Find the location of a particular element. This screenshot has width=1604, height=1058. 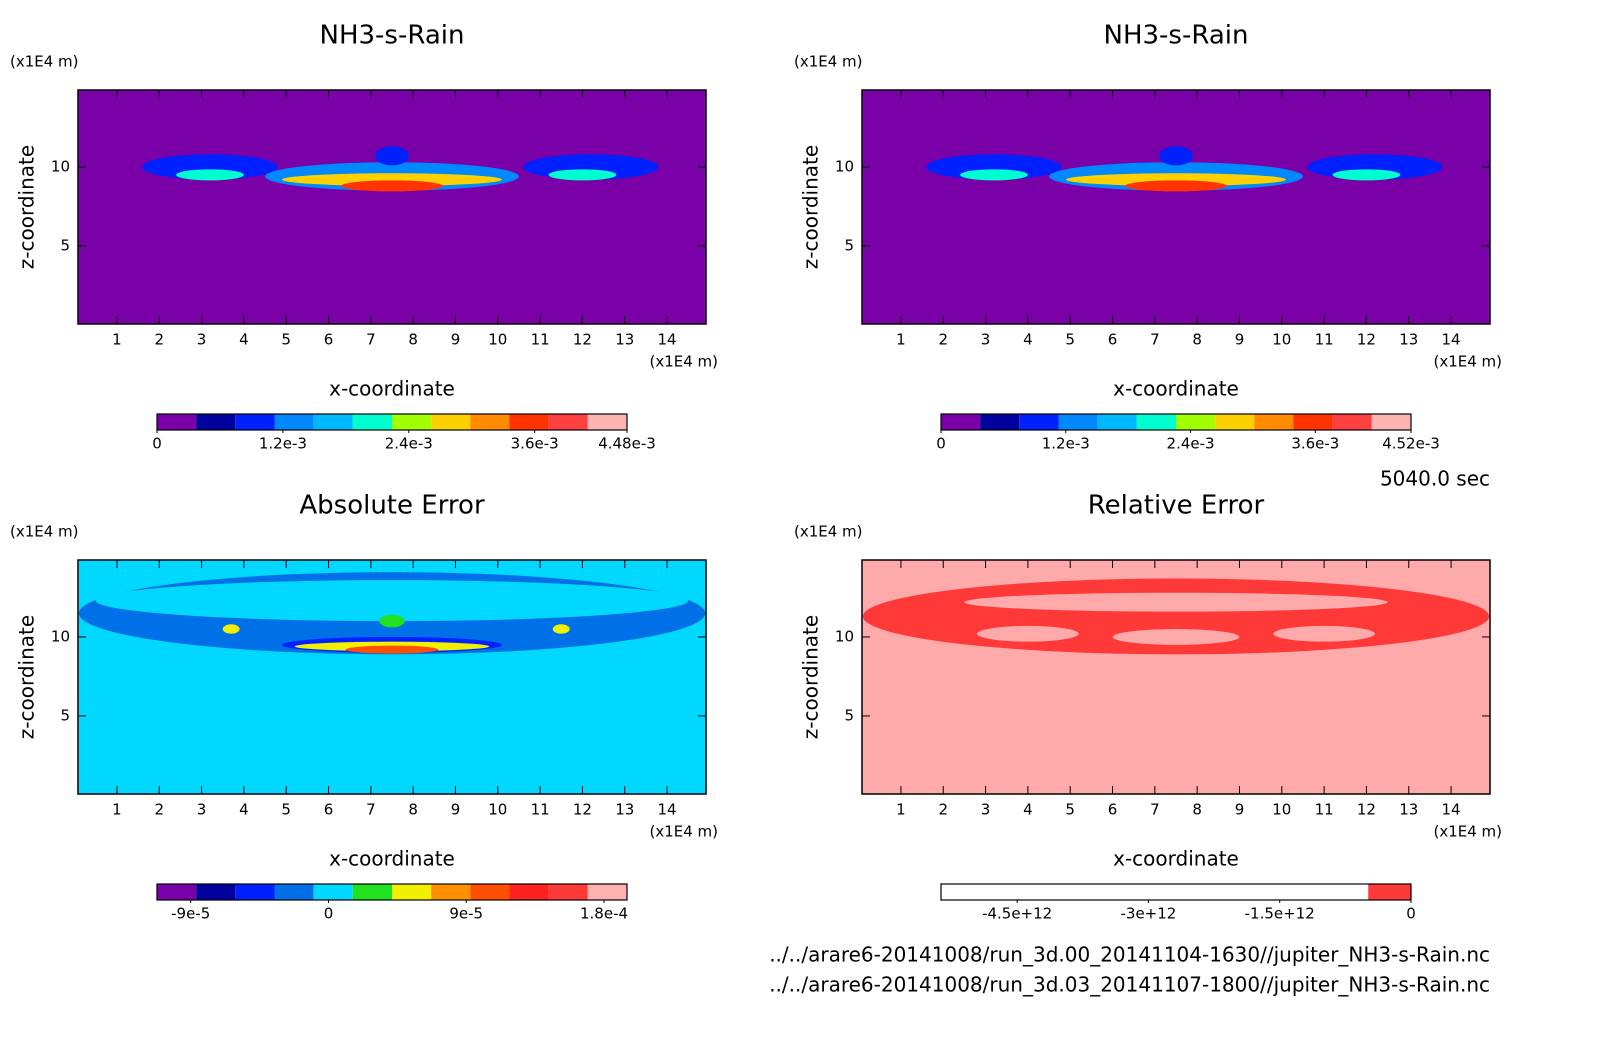

plot-frame is located at coordinates (392, 677).